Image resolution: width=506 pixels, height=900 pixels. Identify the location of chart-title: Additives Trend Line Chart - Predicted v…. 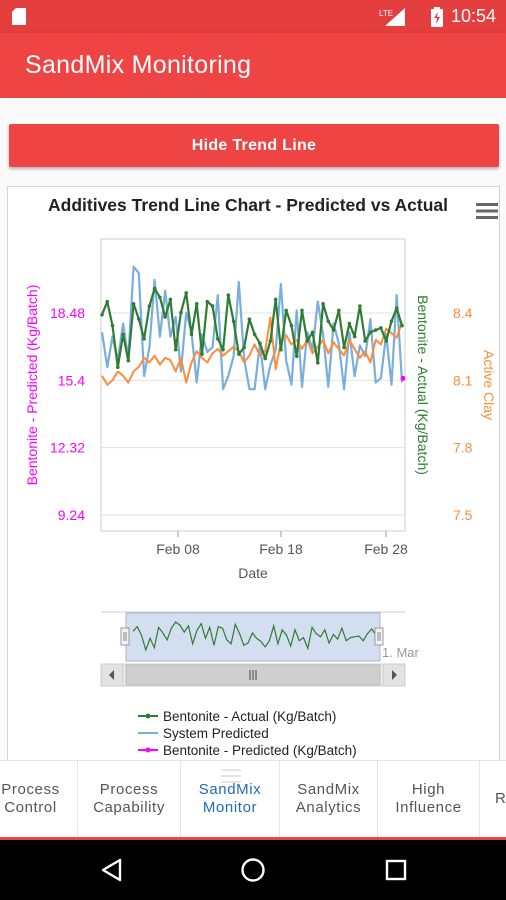
(248, 205).